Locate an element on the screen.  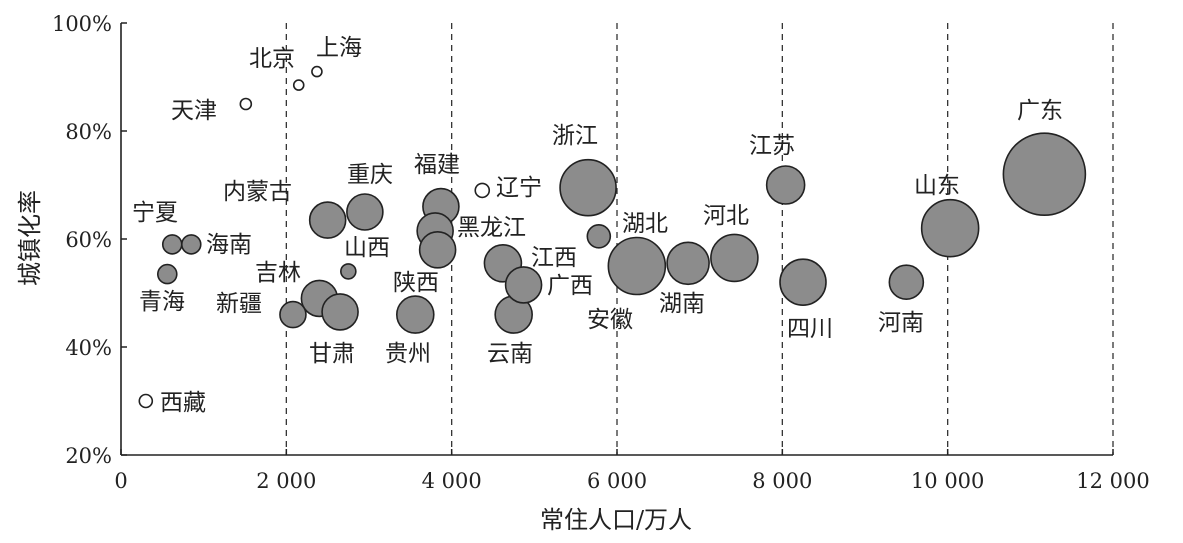
x-tick-label: 6 000 is located at coordinates (617, 481).